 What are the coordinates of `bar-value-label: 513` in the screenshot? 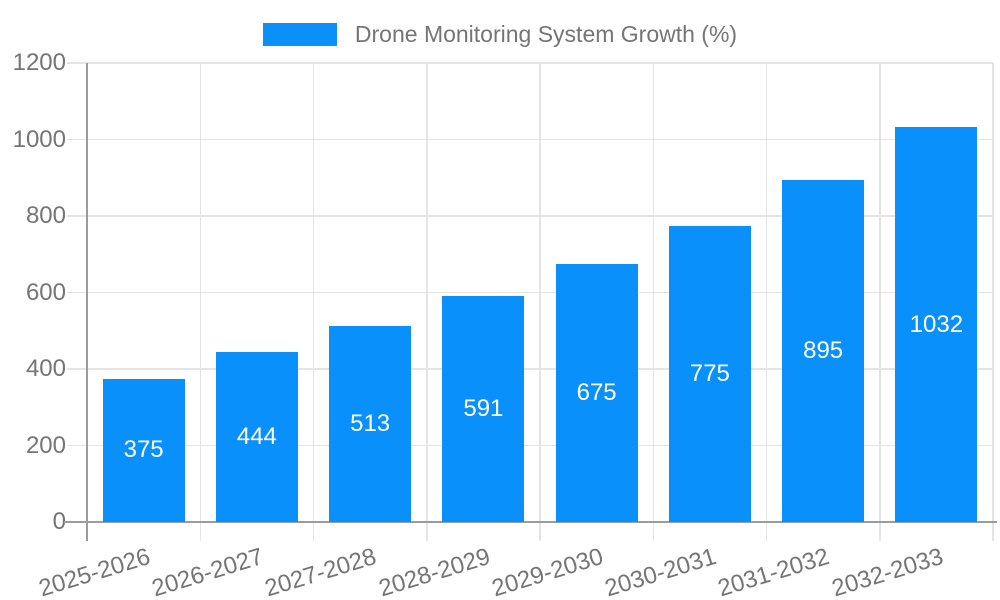 It's located at (370, 423).